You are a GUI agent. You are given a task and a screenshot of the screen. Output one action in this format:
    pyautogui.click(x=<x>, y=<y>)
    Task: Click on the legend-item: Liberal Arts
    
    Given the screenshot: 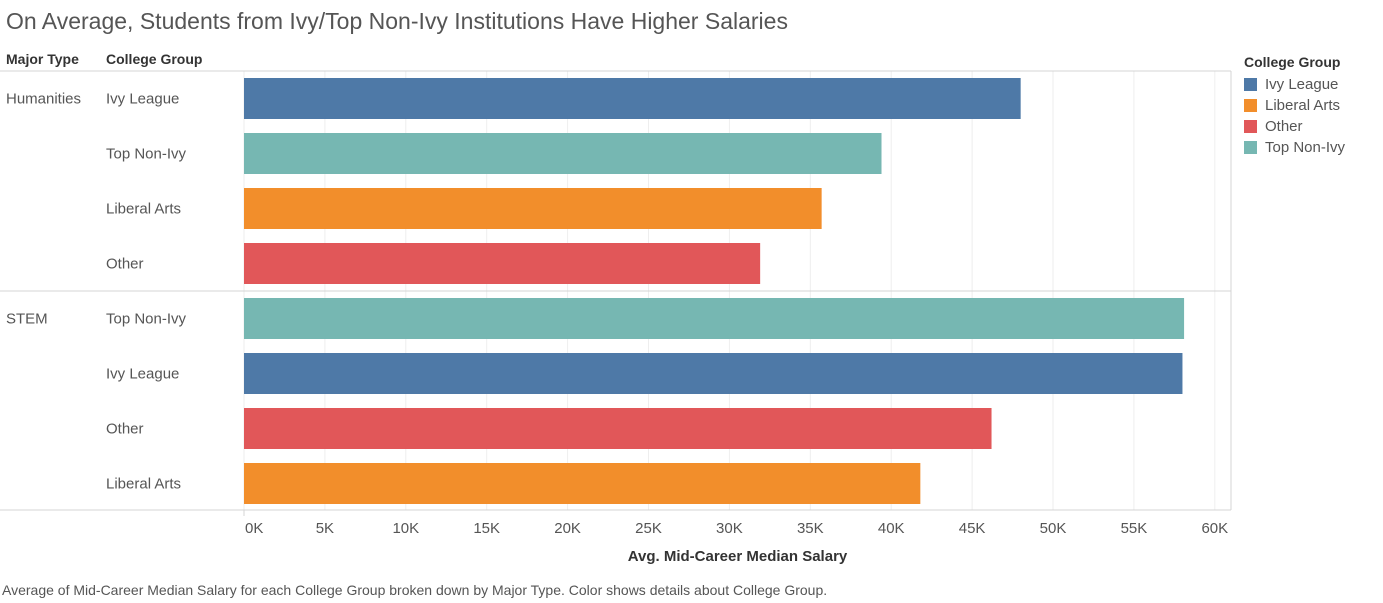 What is the action you would take?
    pyautogui.click(x=1294, y=105)
    